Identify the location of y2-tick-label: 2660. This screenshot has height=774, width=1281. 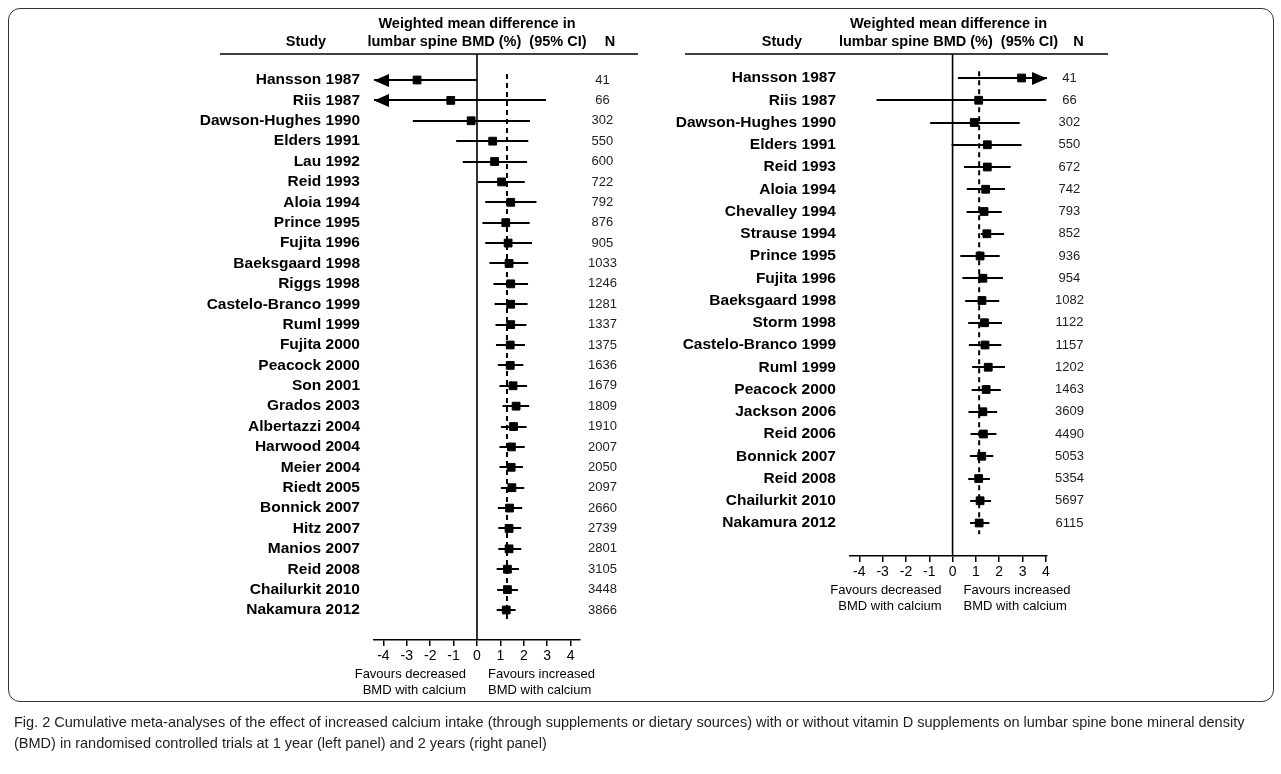
(602, 507).